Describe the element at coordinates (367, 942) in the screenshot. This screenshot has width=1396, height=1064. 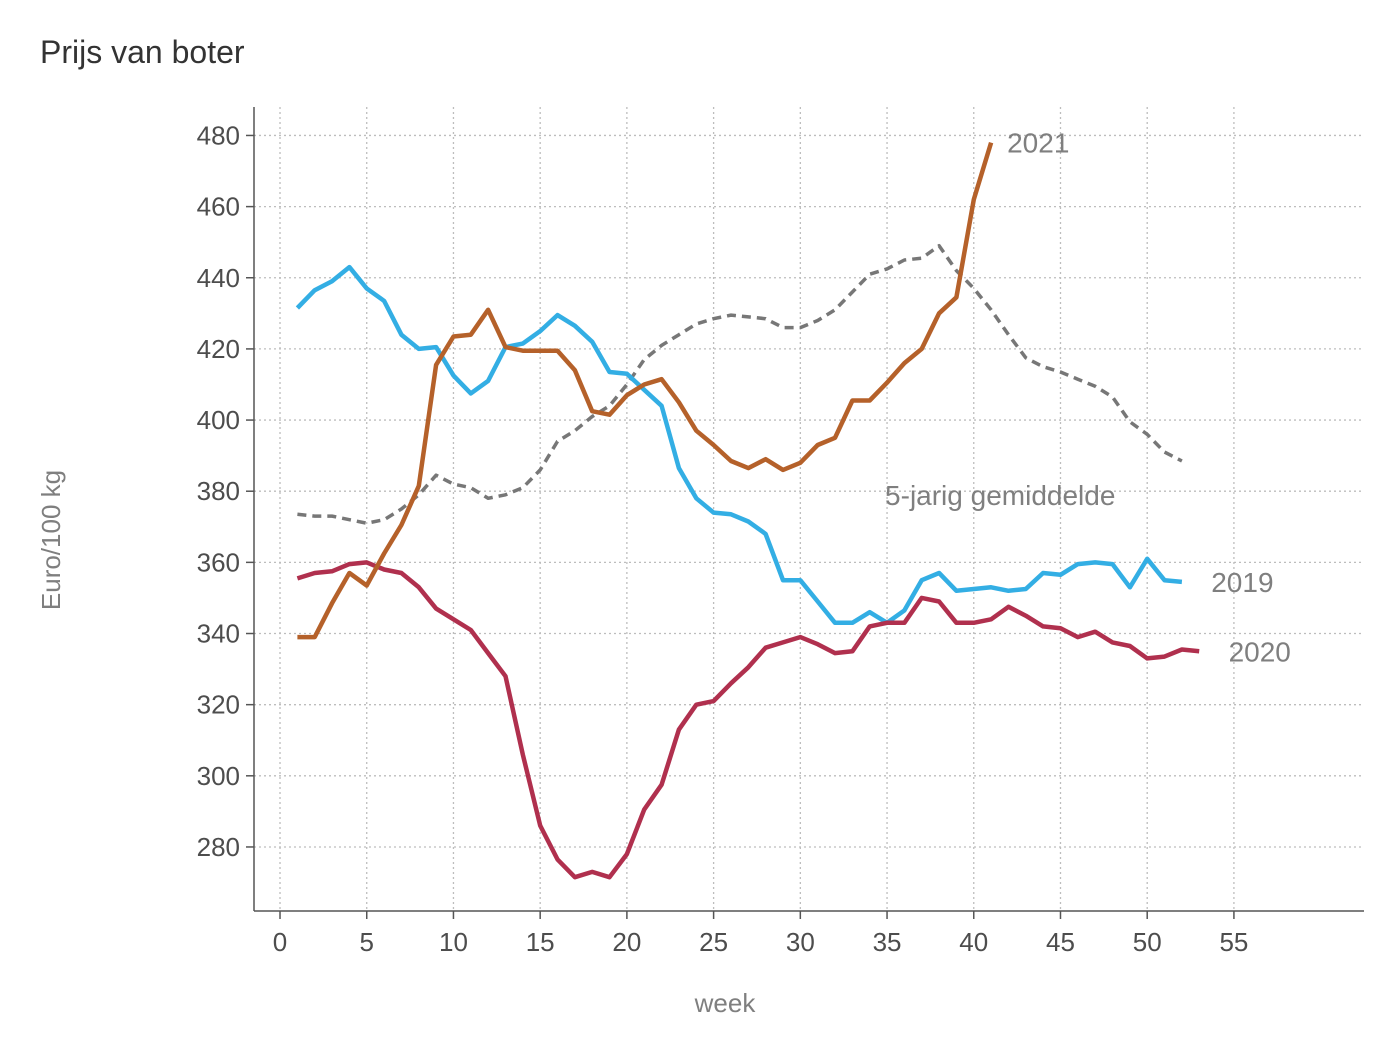
I see `x-tick-label: 5` at that location.